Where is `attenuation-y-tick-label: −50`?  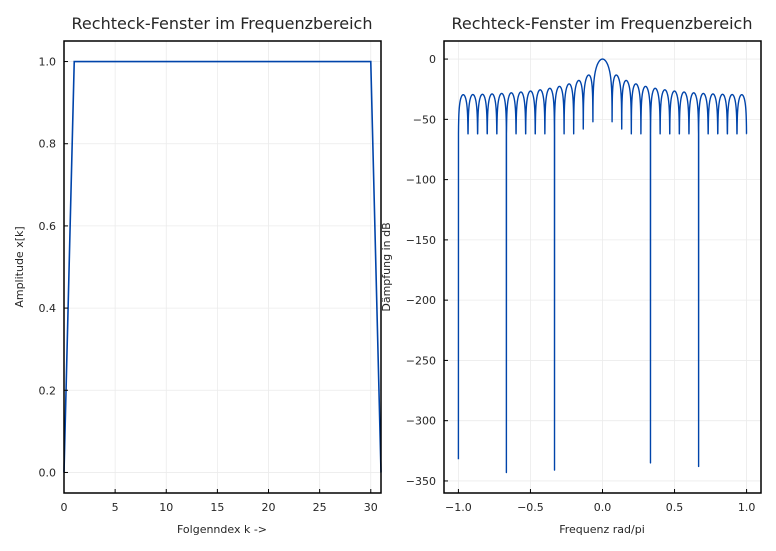
attenuation-y-tick-label: −50 is located at coordinates (424, 119).